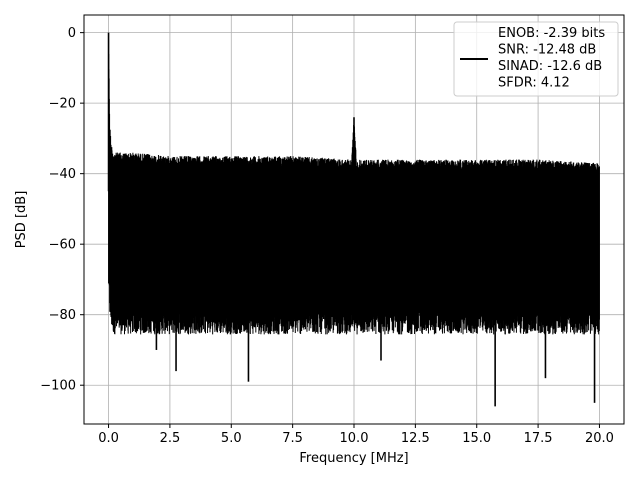 The image size is (640, 480). Describe the element at coordinates (534, 83) in the screenshot. I see `legend-entry-sfdr: SFDR: 4.12` at that location.